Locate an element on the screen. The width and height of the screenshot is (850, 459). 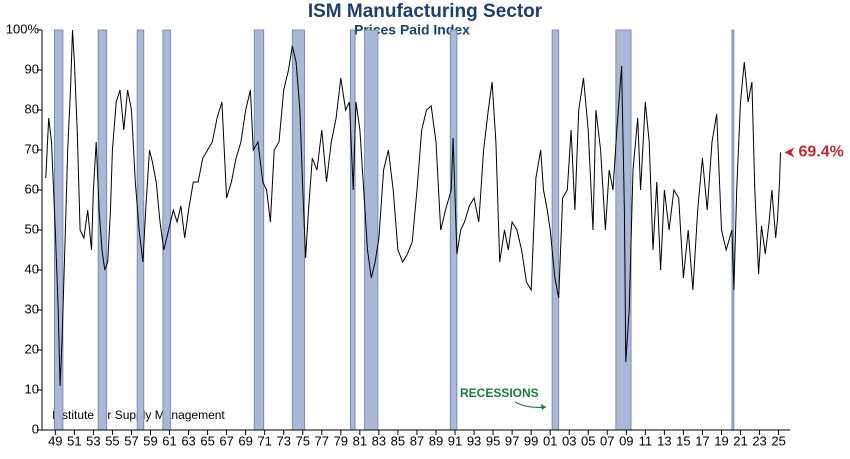
x-tick-label: 91 is located at coordinates (455, 440).